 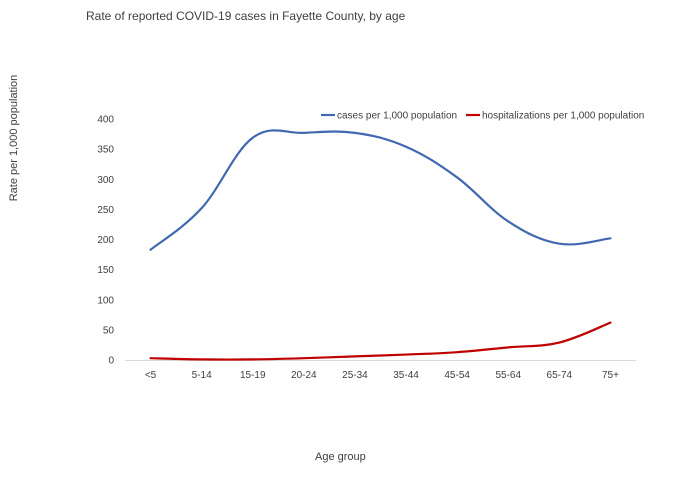 I want to click on y-tick-label: 300, so click(x=105, y=180).